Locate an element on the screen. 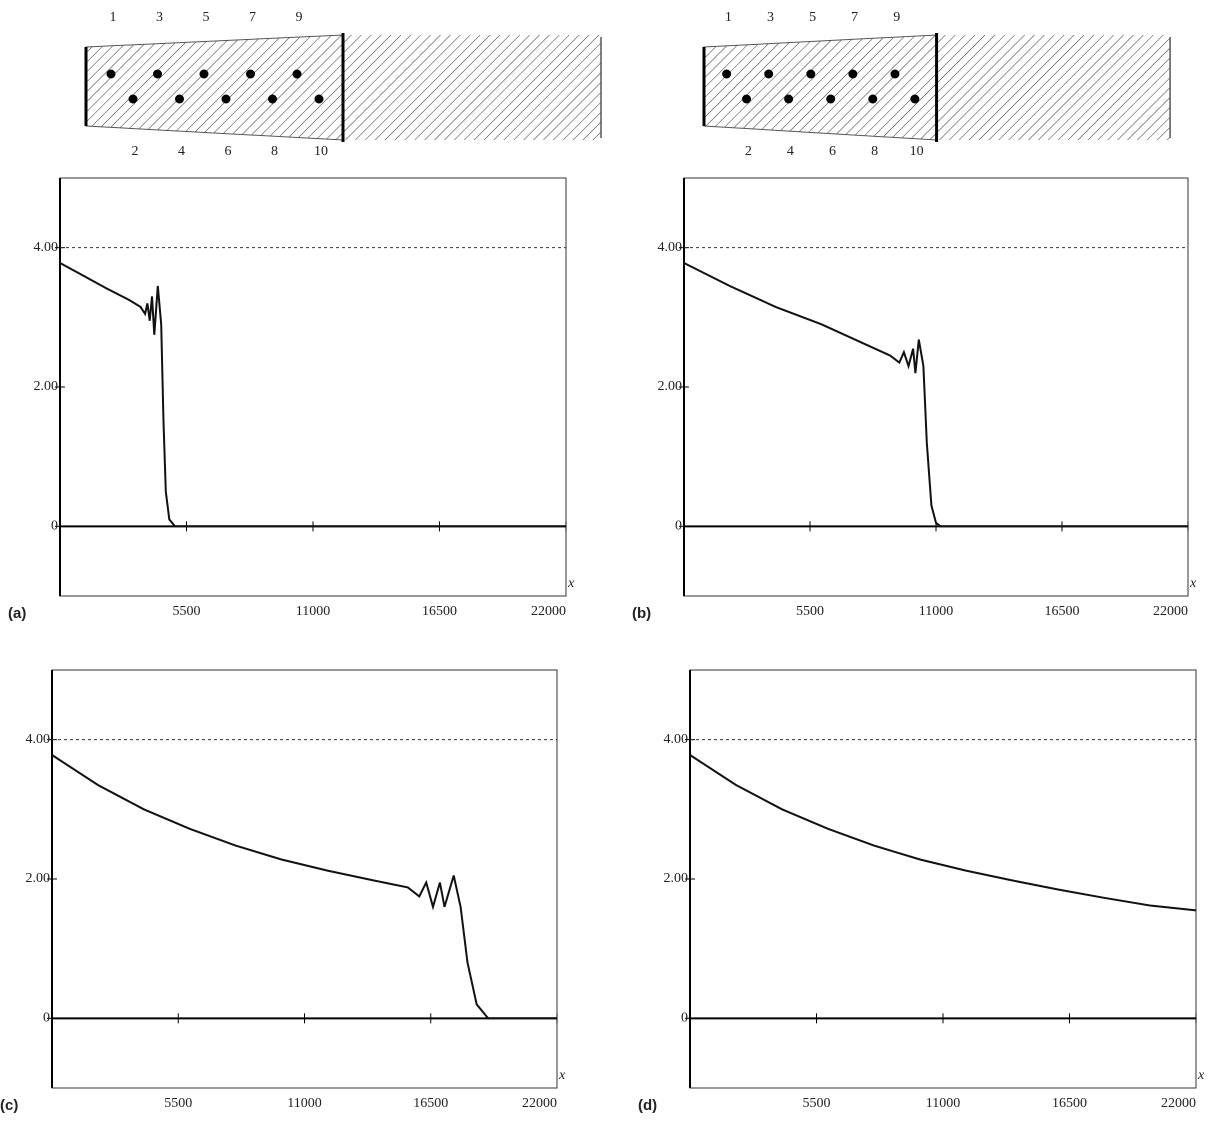 The width and height of the screenshot is (1232, 1129). panel-label: (d) is located at coordinates (647, 1105).